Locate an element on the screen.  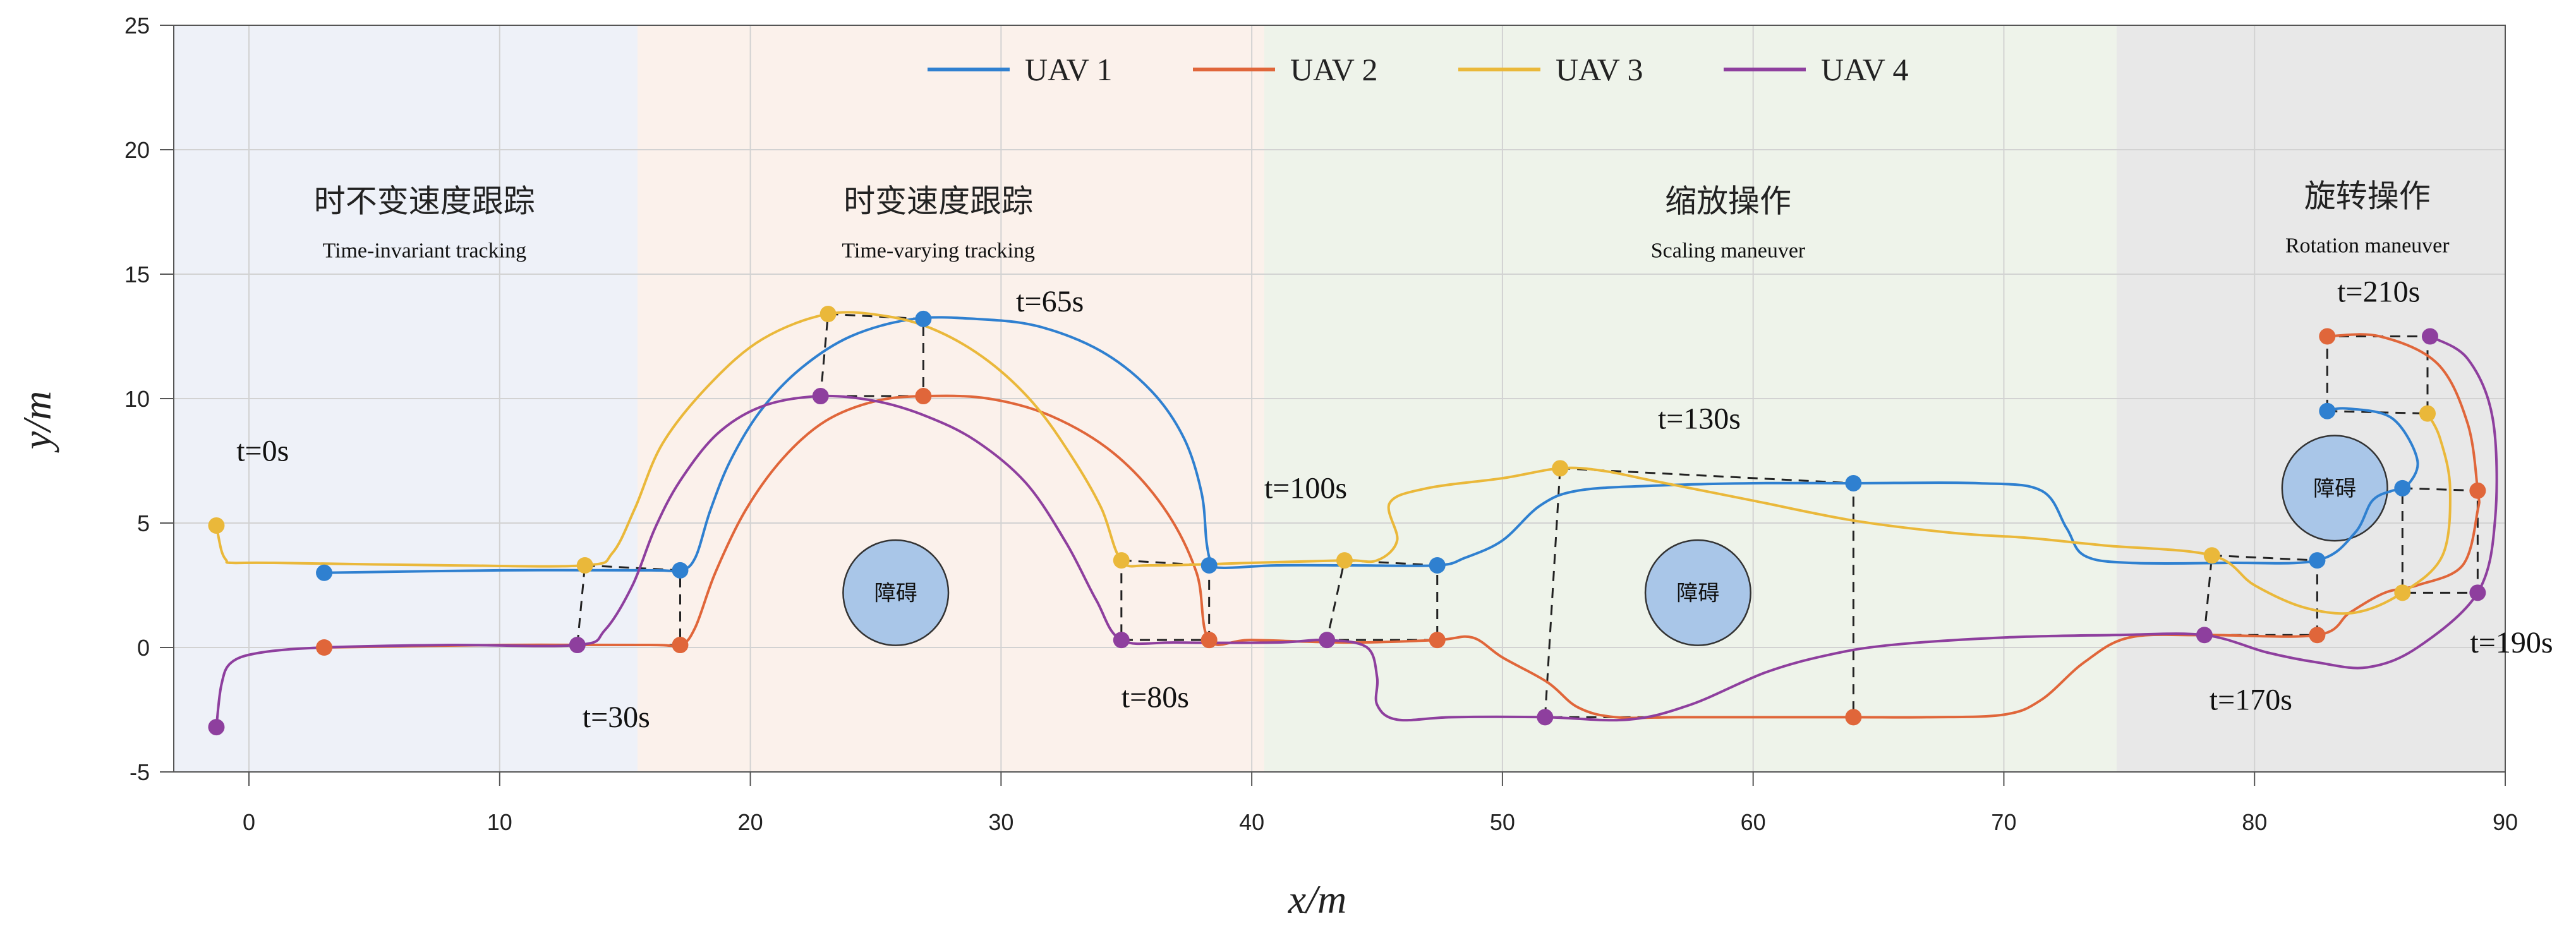
y-tick-label: 20 is located at coordinates (137, 150).